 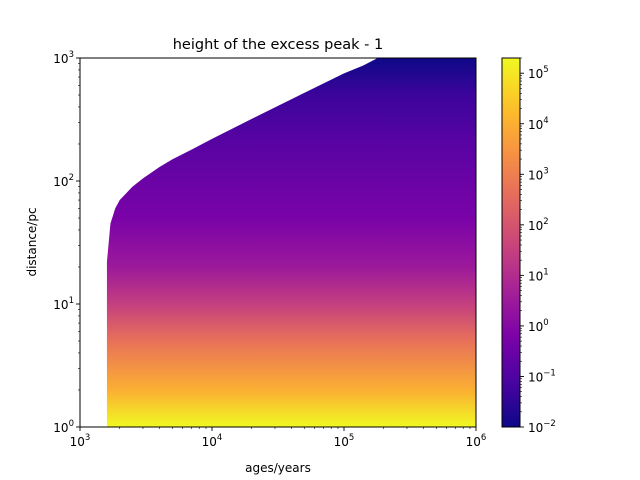 I want to click on x-axis-label: ages/years, so click(x=278, y=468).